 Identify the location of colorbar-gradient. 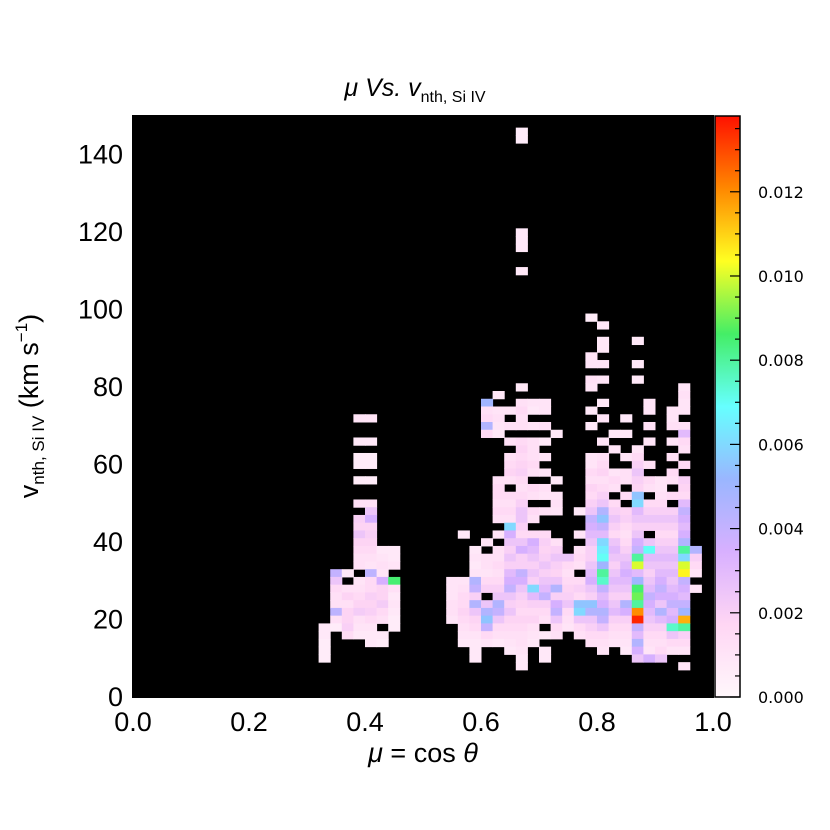
(727, 406).